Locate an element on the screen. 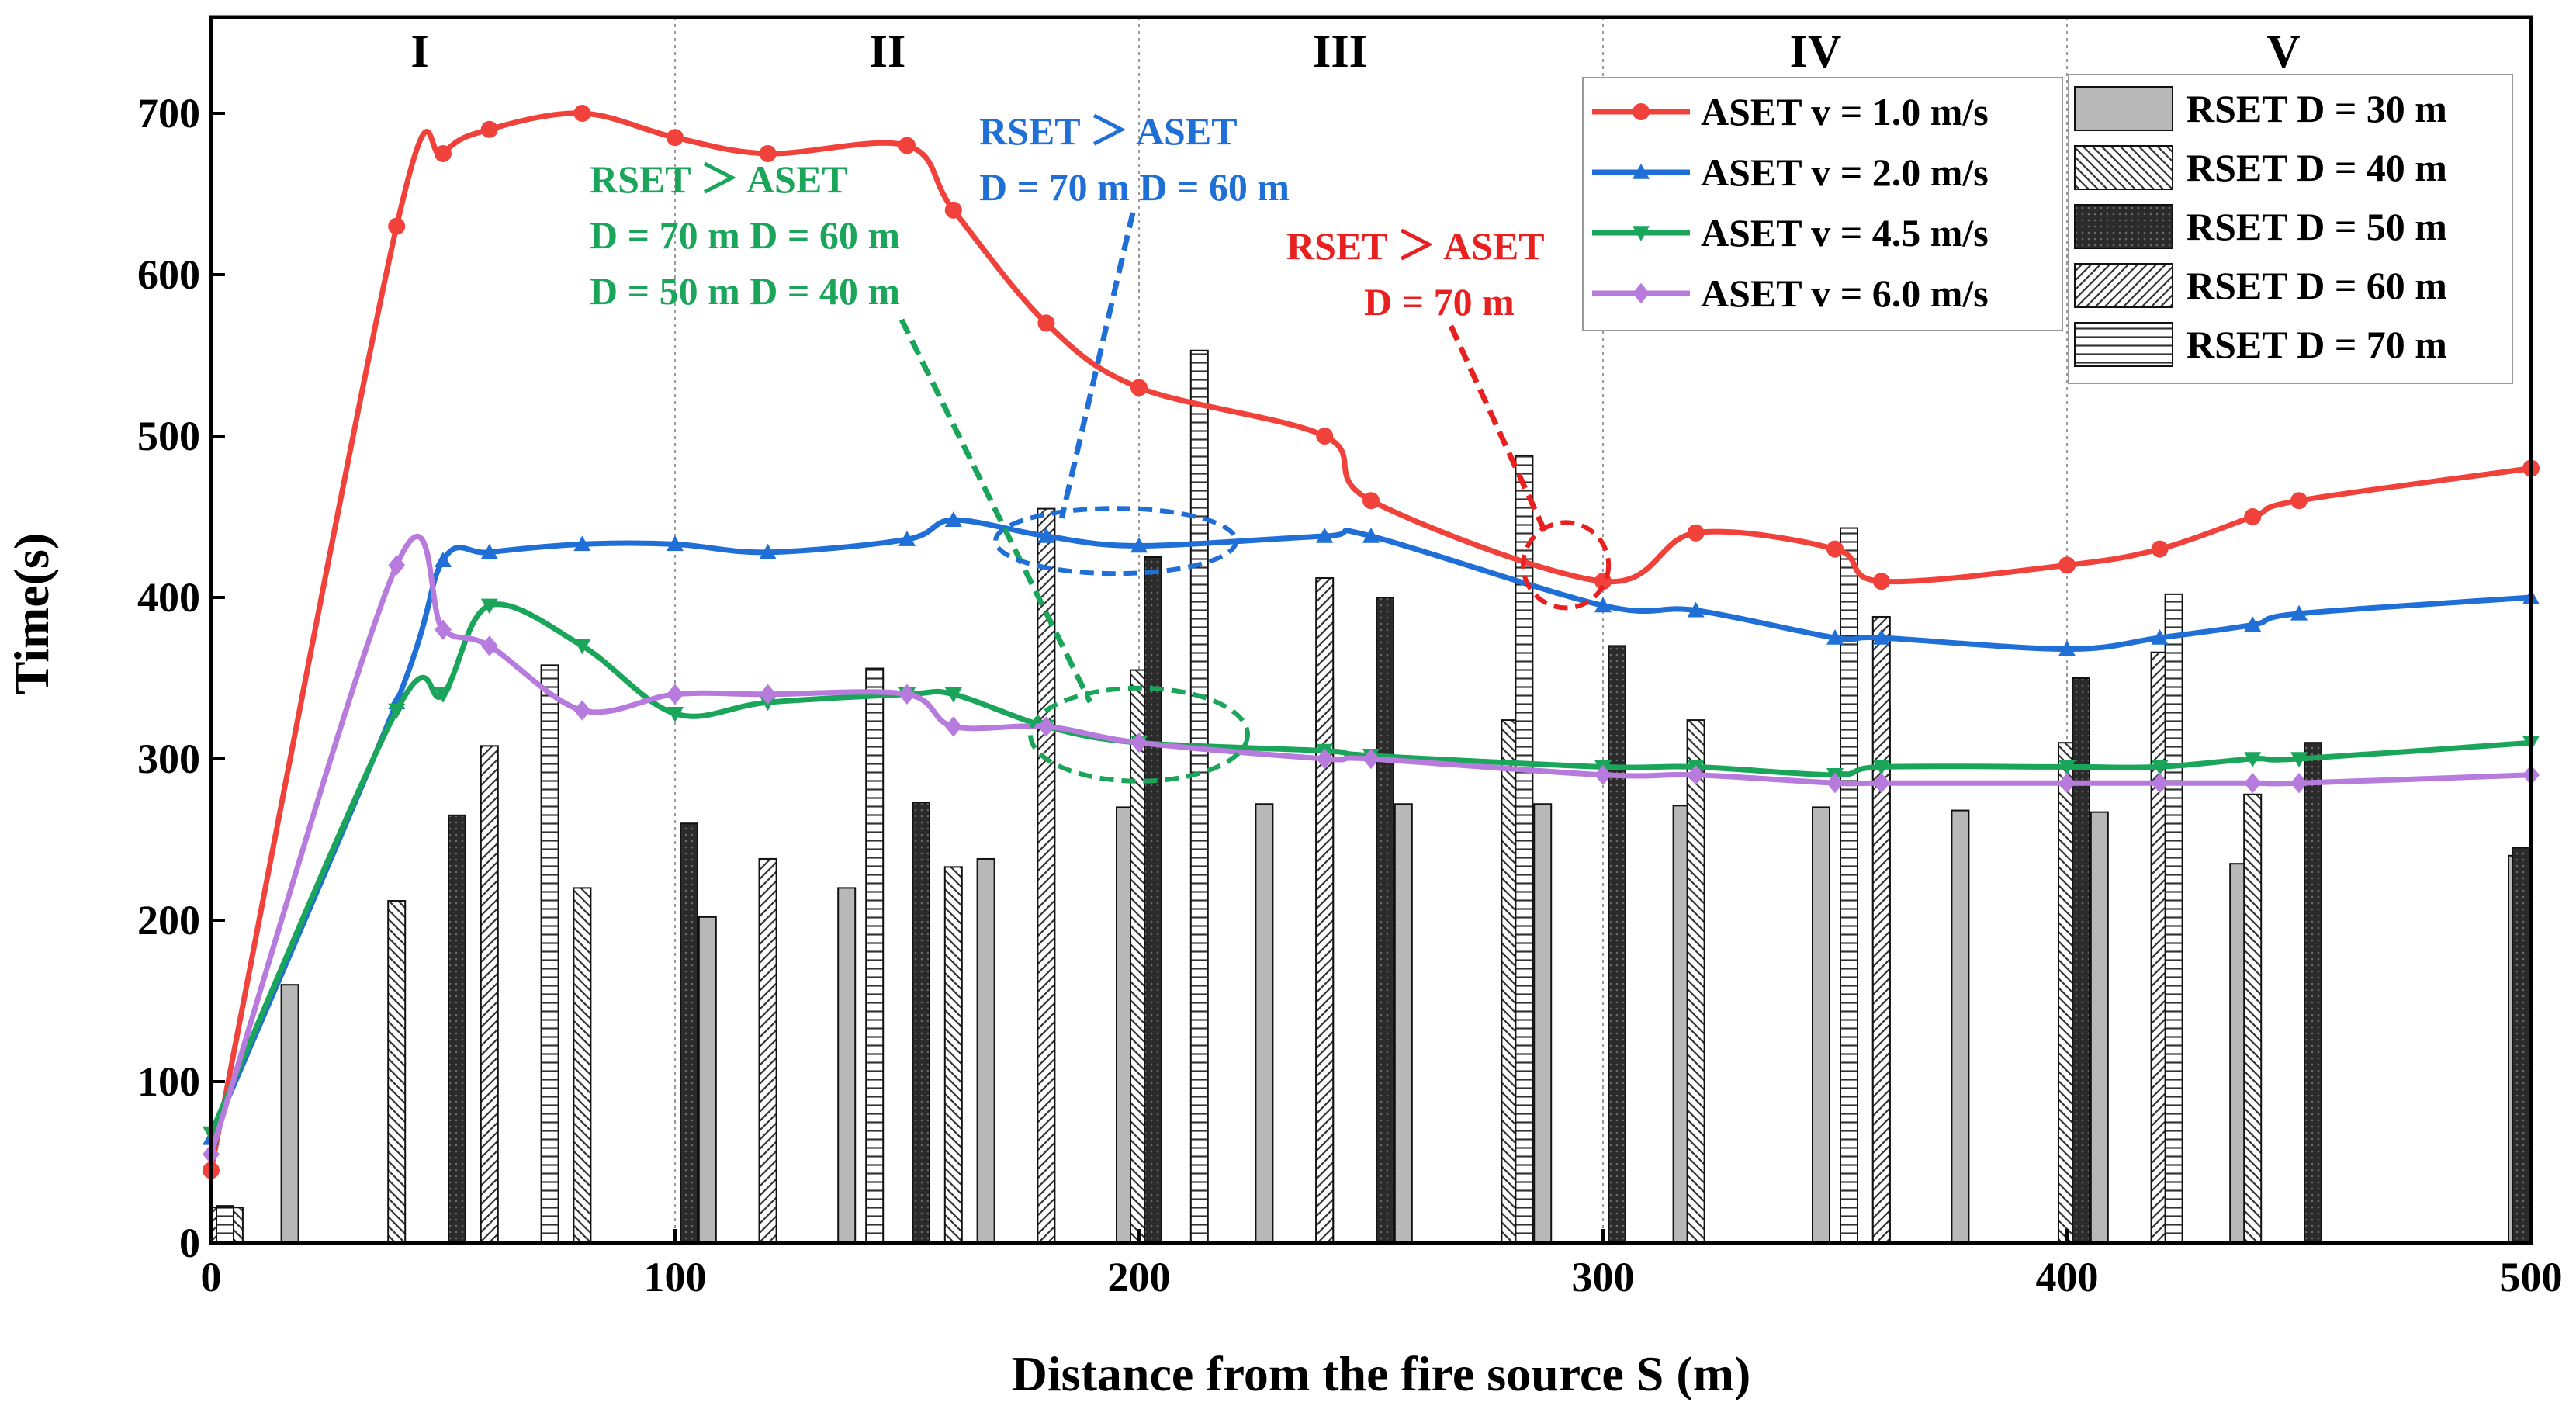 This screenshot has width=2576, height=1423. legend-item-aset-v-1-0-m-s: ASET v = 1.0 m/s is located at coordinates (1790, 112).